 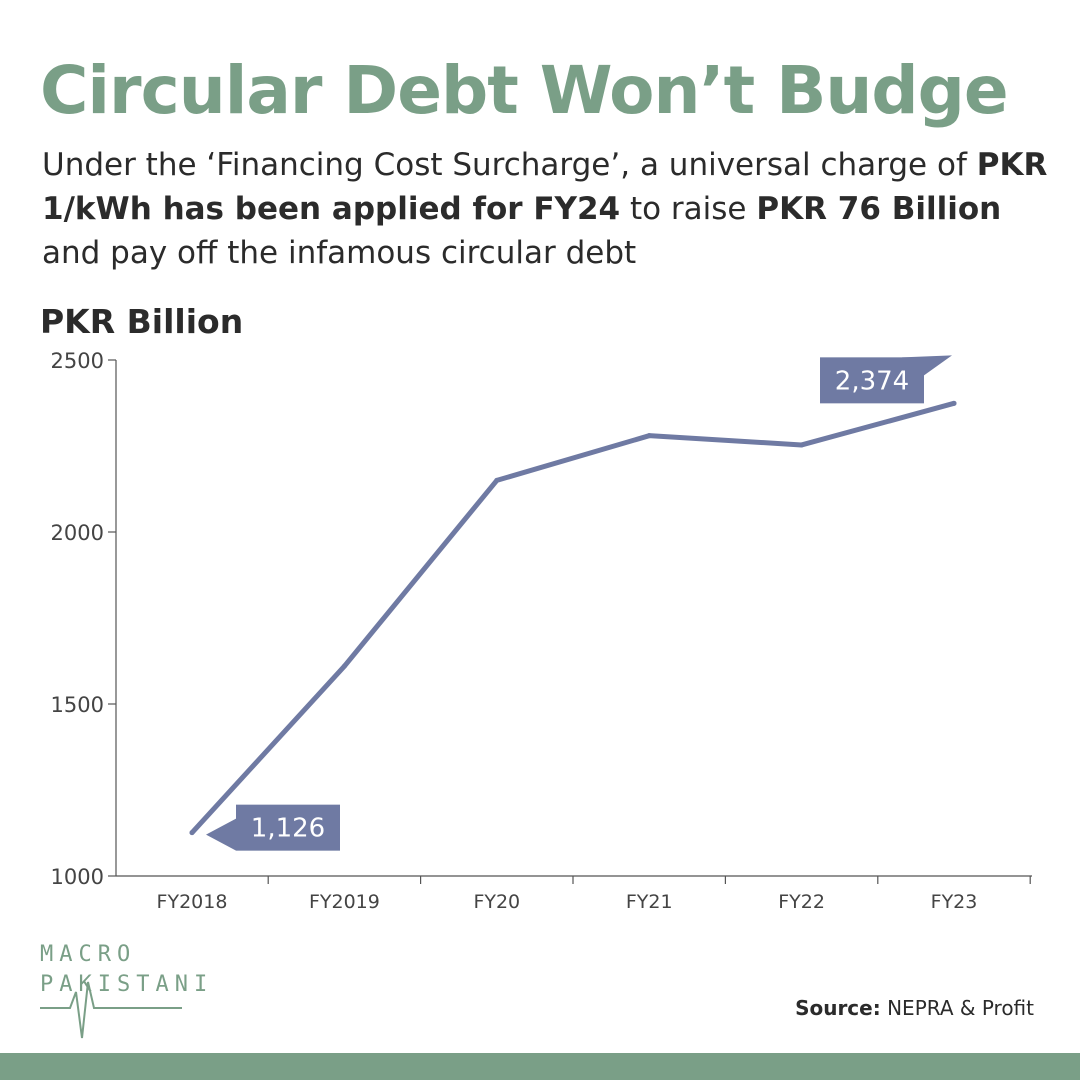 What do you see at coordinates (111, 1010) in the screenshot?
I see `logo-heartbeat-icon` at bounding box center [111, 1010].